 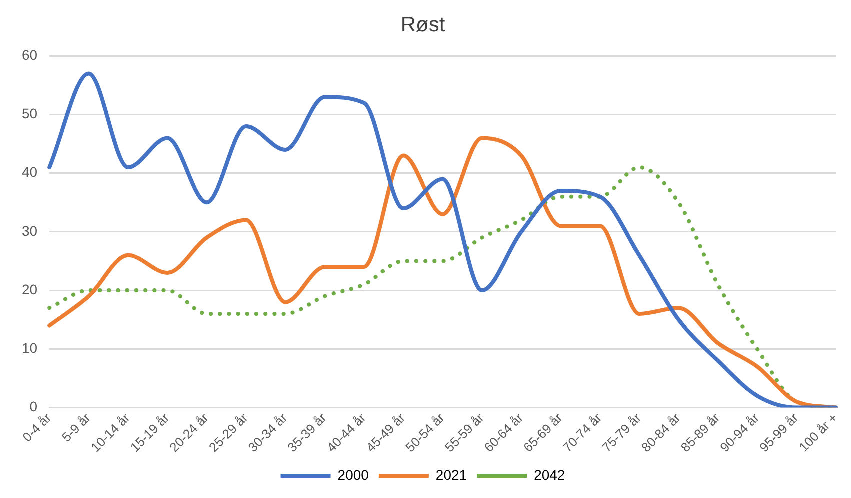 What do you see at coordinates (30, 348) in the screenshot?
I see `y-tick-label: 10` at bounding box center [30, 348].